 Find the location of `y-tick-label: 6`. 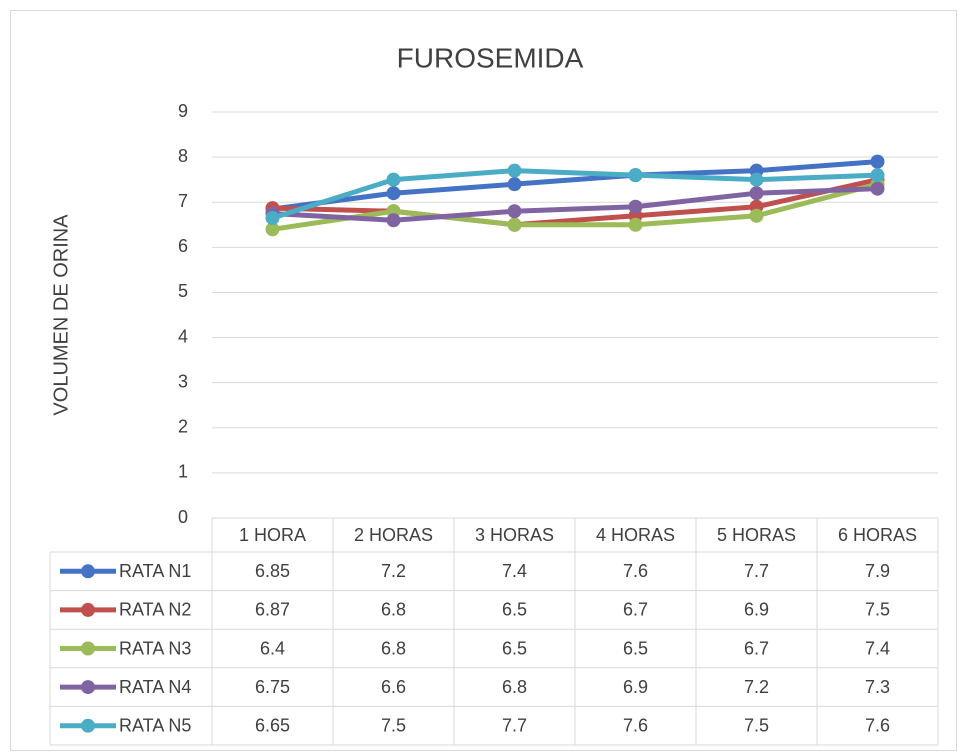

y-tick-label: 6 is located at coordinates (183, 246).